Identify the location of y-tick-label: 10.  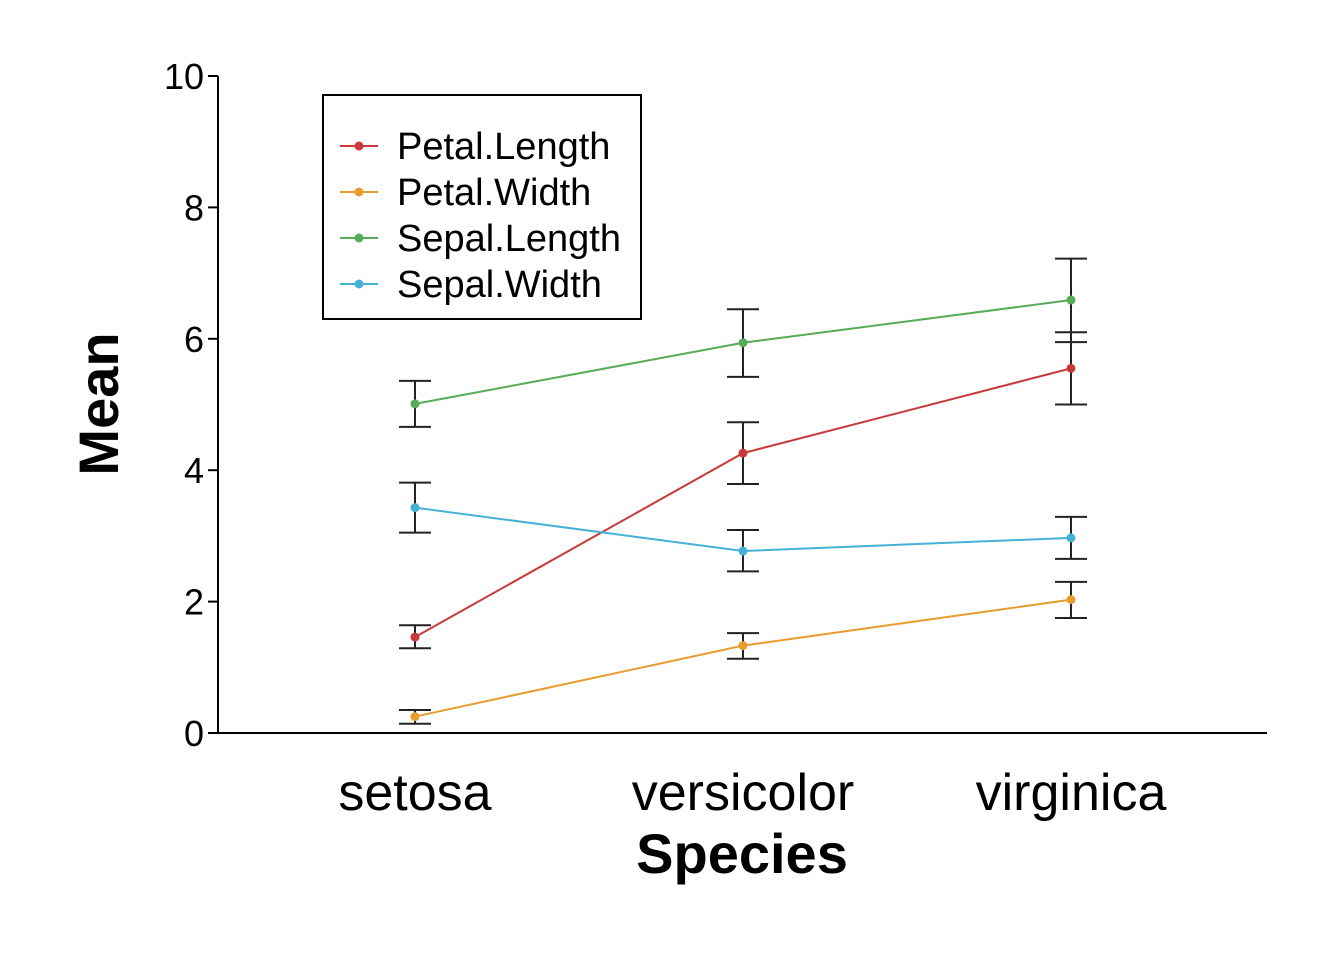
(184, 76).